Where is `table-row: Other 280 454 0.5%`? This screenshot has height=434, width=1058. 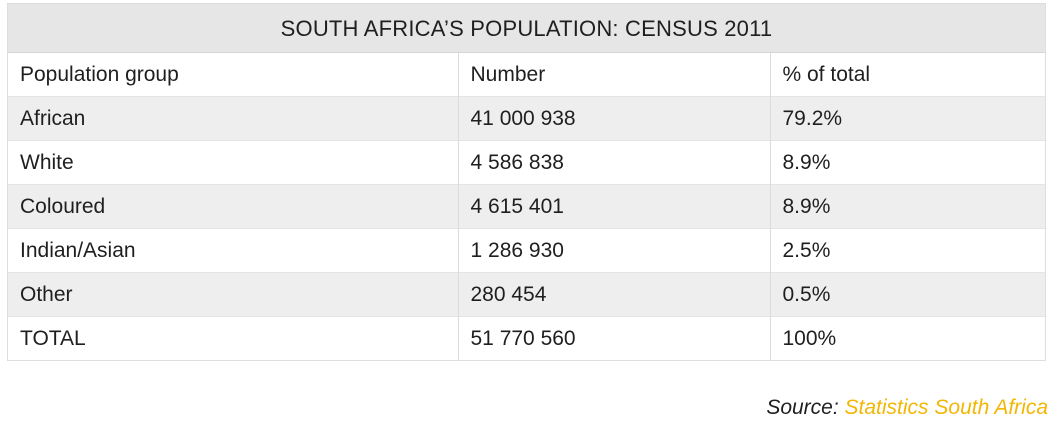 table-row: Other 280 454 0.5% is located at coordinates (526, 294).